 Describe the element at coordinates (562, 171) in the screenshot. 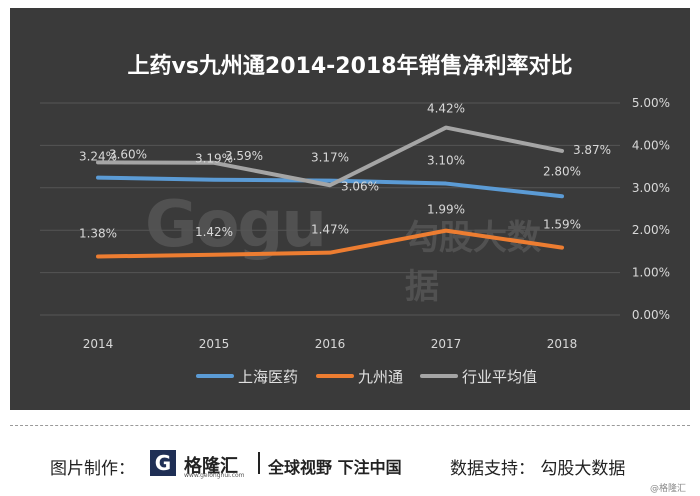

I see `data-label: 2.80%` at that location.